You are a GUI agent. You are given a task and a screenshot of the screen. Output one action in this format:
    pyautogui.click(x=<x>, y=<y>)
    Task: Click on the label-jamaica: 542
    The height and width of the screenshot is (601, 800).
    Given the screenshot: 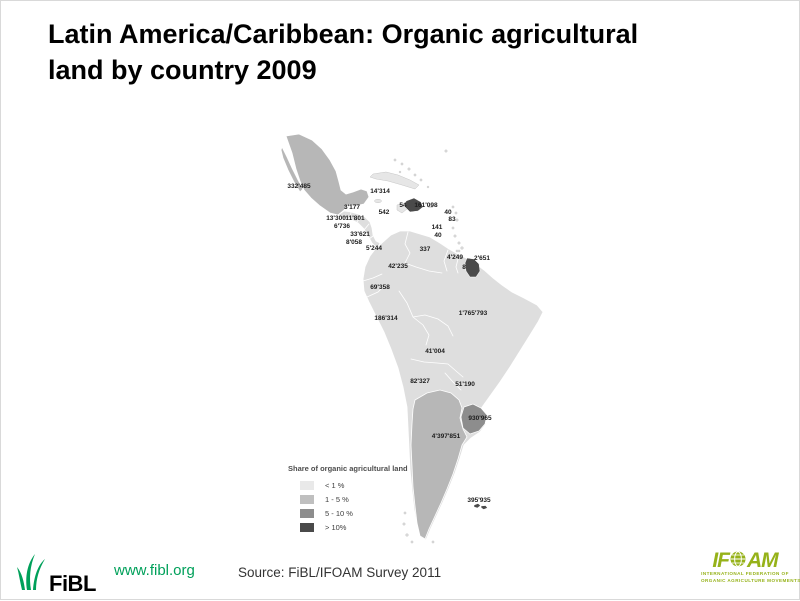 What is the action you would take?
    pyautogui.click(x=384, y=212)
    